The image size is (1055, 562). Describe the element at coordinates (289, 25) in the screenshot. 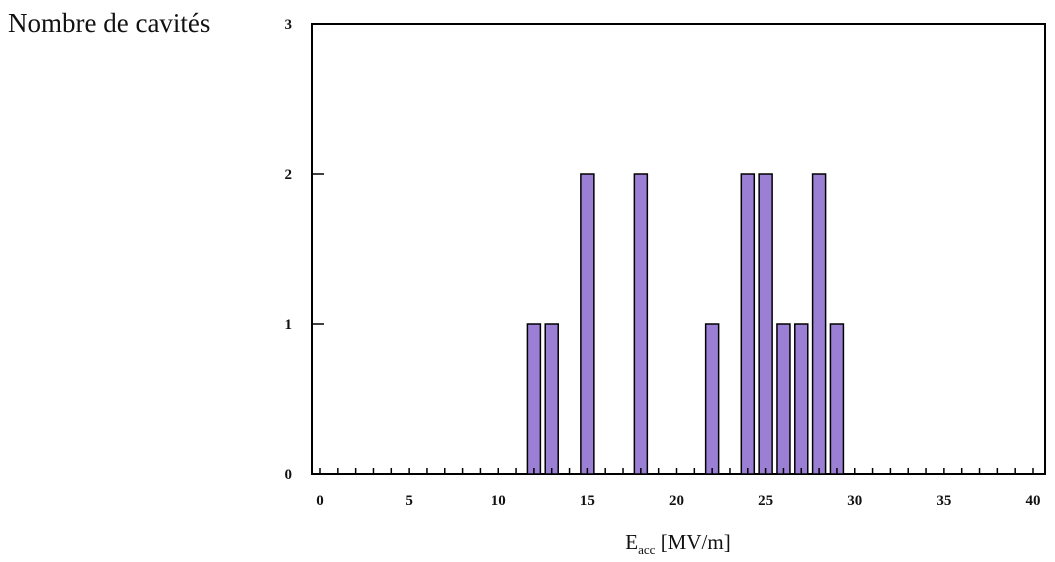

I see `y-tick-label: 3` at that location.